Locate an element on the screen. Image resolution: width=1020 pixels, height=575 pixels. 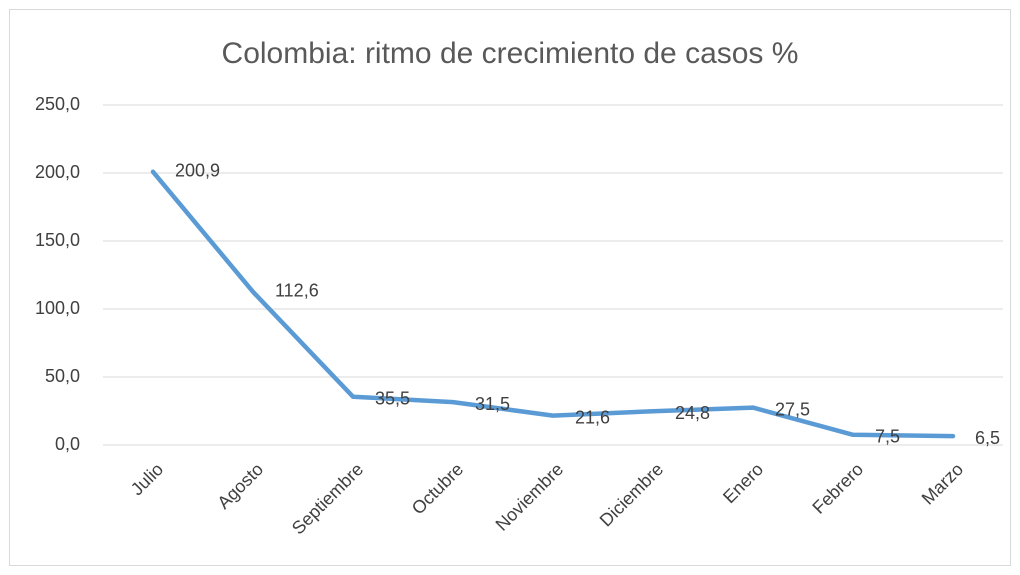
data-label: 21,6 is located at coordinates (592, 417).